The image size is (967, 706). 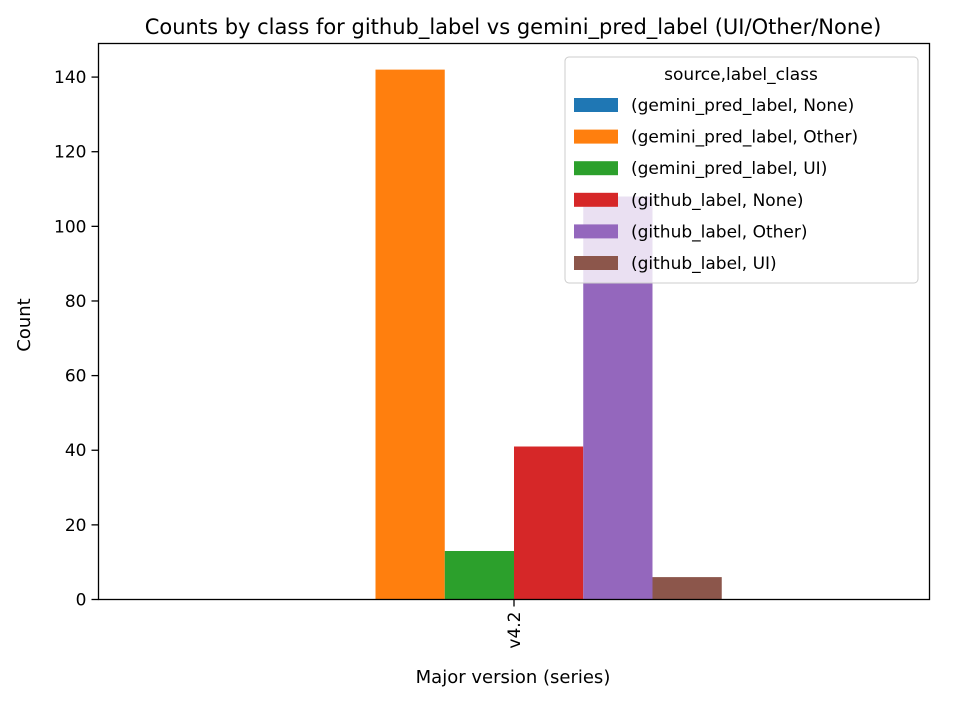 What do you see at coordinates (70, 227) in the screenshot?
I see `y-tick-label: 100` at bounding box center [70, 227].